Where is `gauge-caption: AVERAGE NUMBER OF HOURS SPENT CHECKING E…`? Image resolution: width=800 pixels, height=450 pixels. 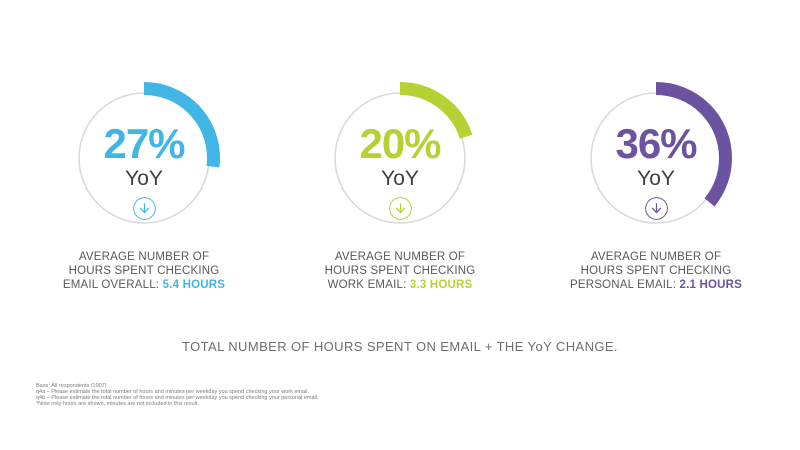 gauge-caption: AVERAGE NUMBER OF HOURS SPENT CHECKING E… is located at coordinates (144, 271).